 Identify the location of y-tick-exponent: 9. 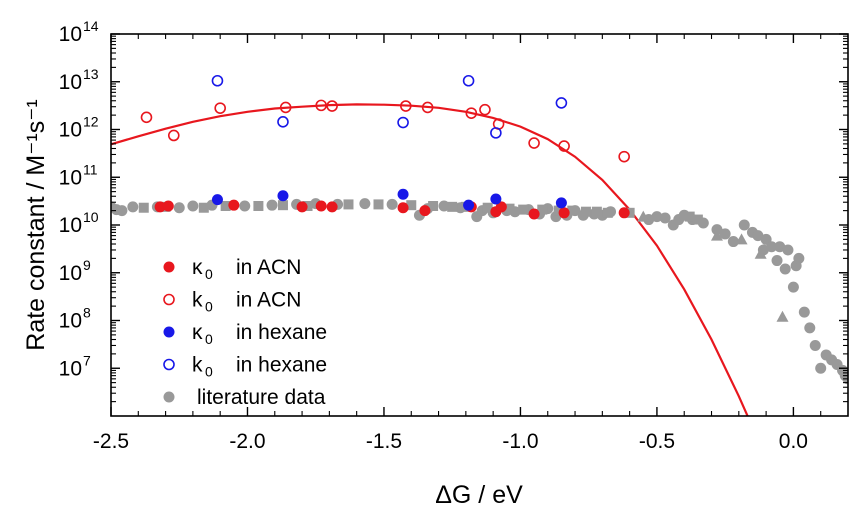
(87, 265).